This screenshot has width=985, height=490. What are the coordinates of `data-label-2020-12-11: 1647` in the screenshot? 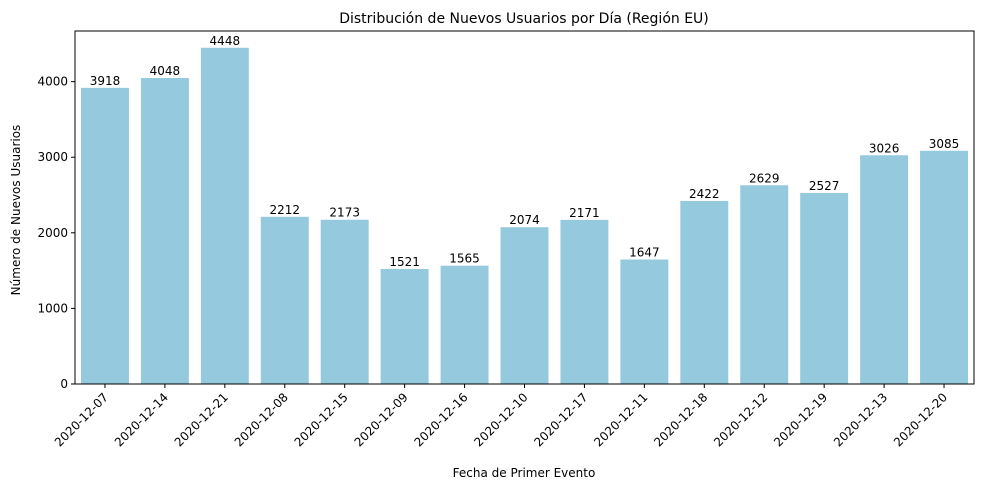 It's located at (644, 253).